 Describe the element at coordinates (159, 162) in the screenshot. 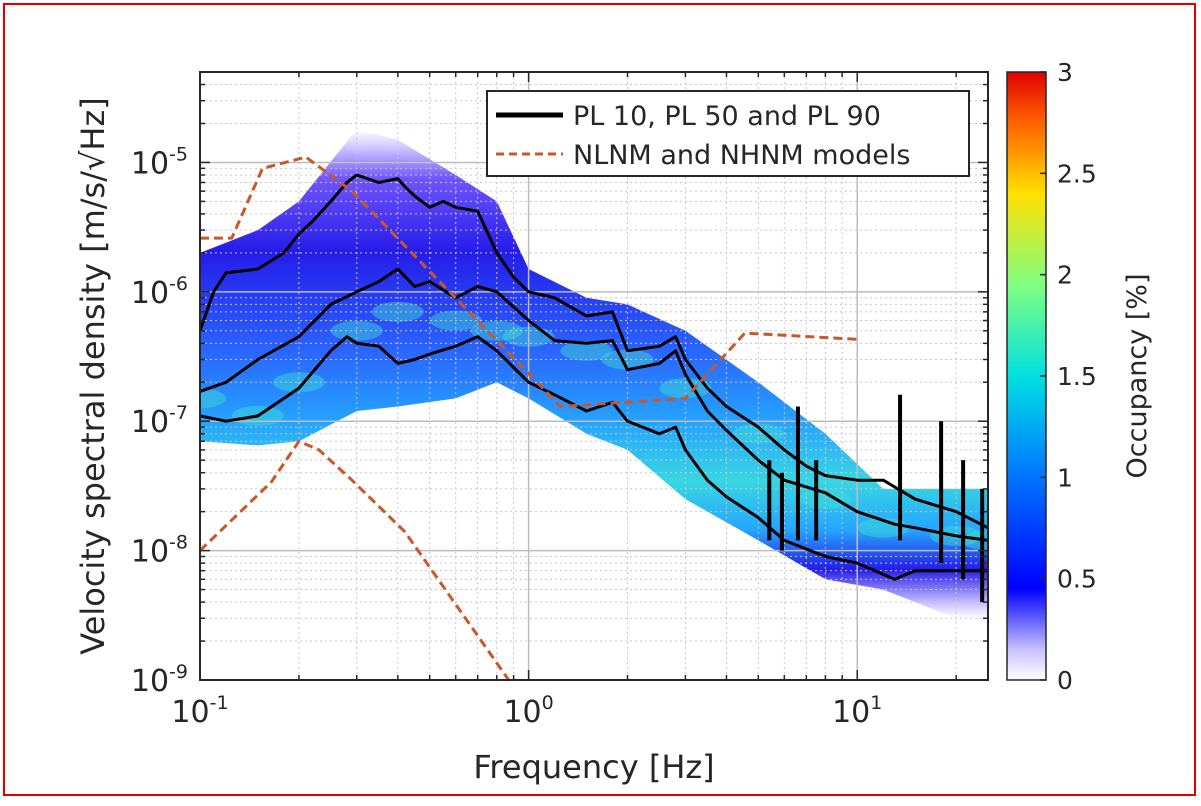

I see `y-tick-label: 10⁻⁵` at that location.